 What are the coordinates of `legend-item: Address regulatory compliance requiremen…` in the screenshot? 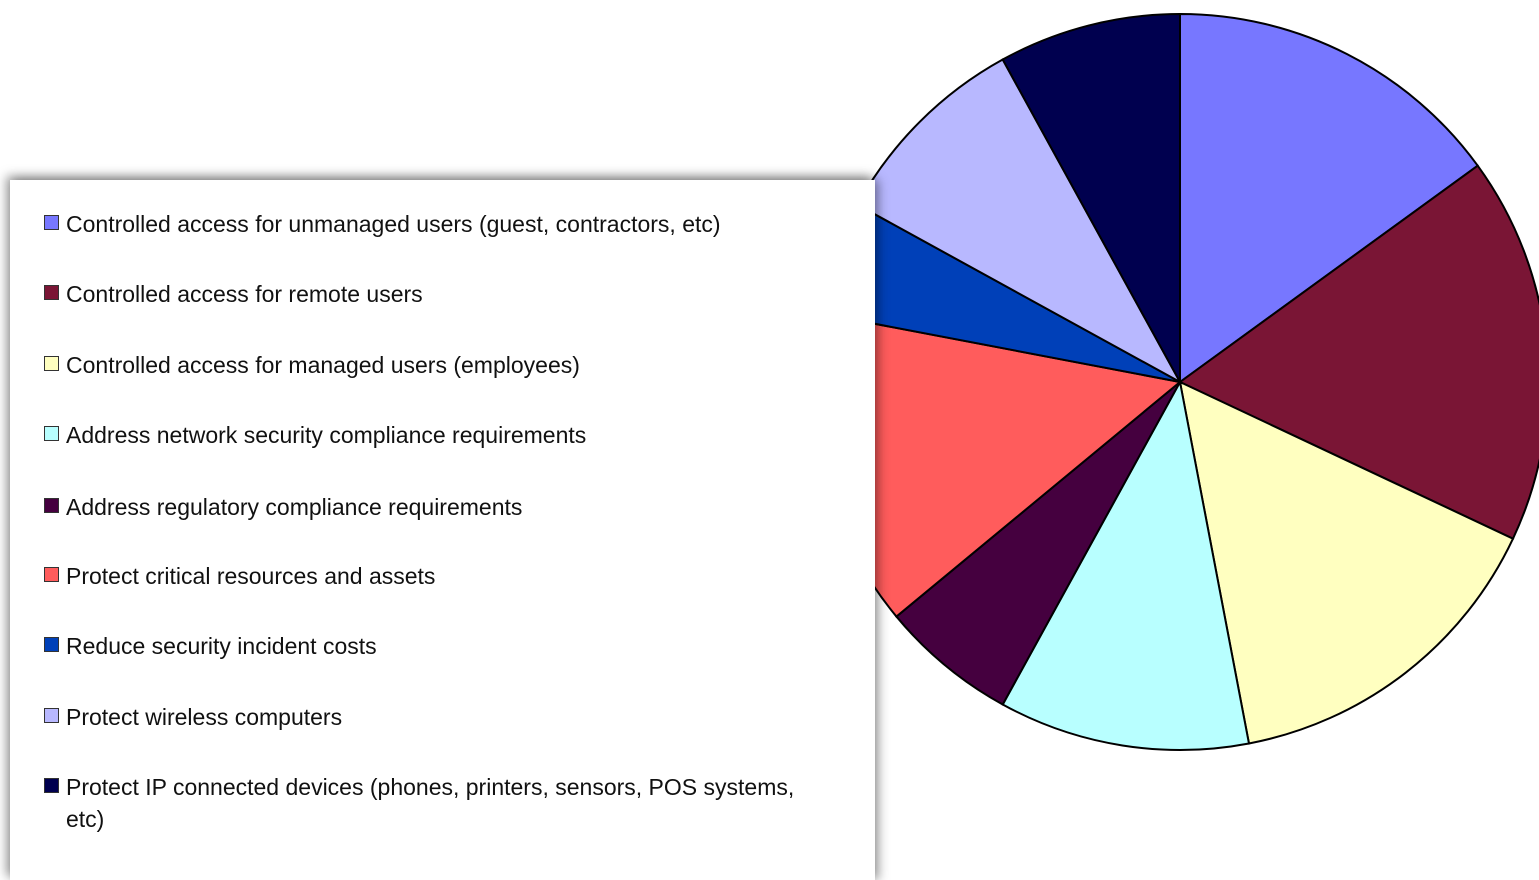 It's located at (283, 507).